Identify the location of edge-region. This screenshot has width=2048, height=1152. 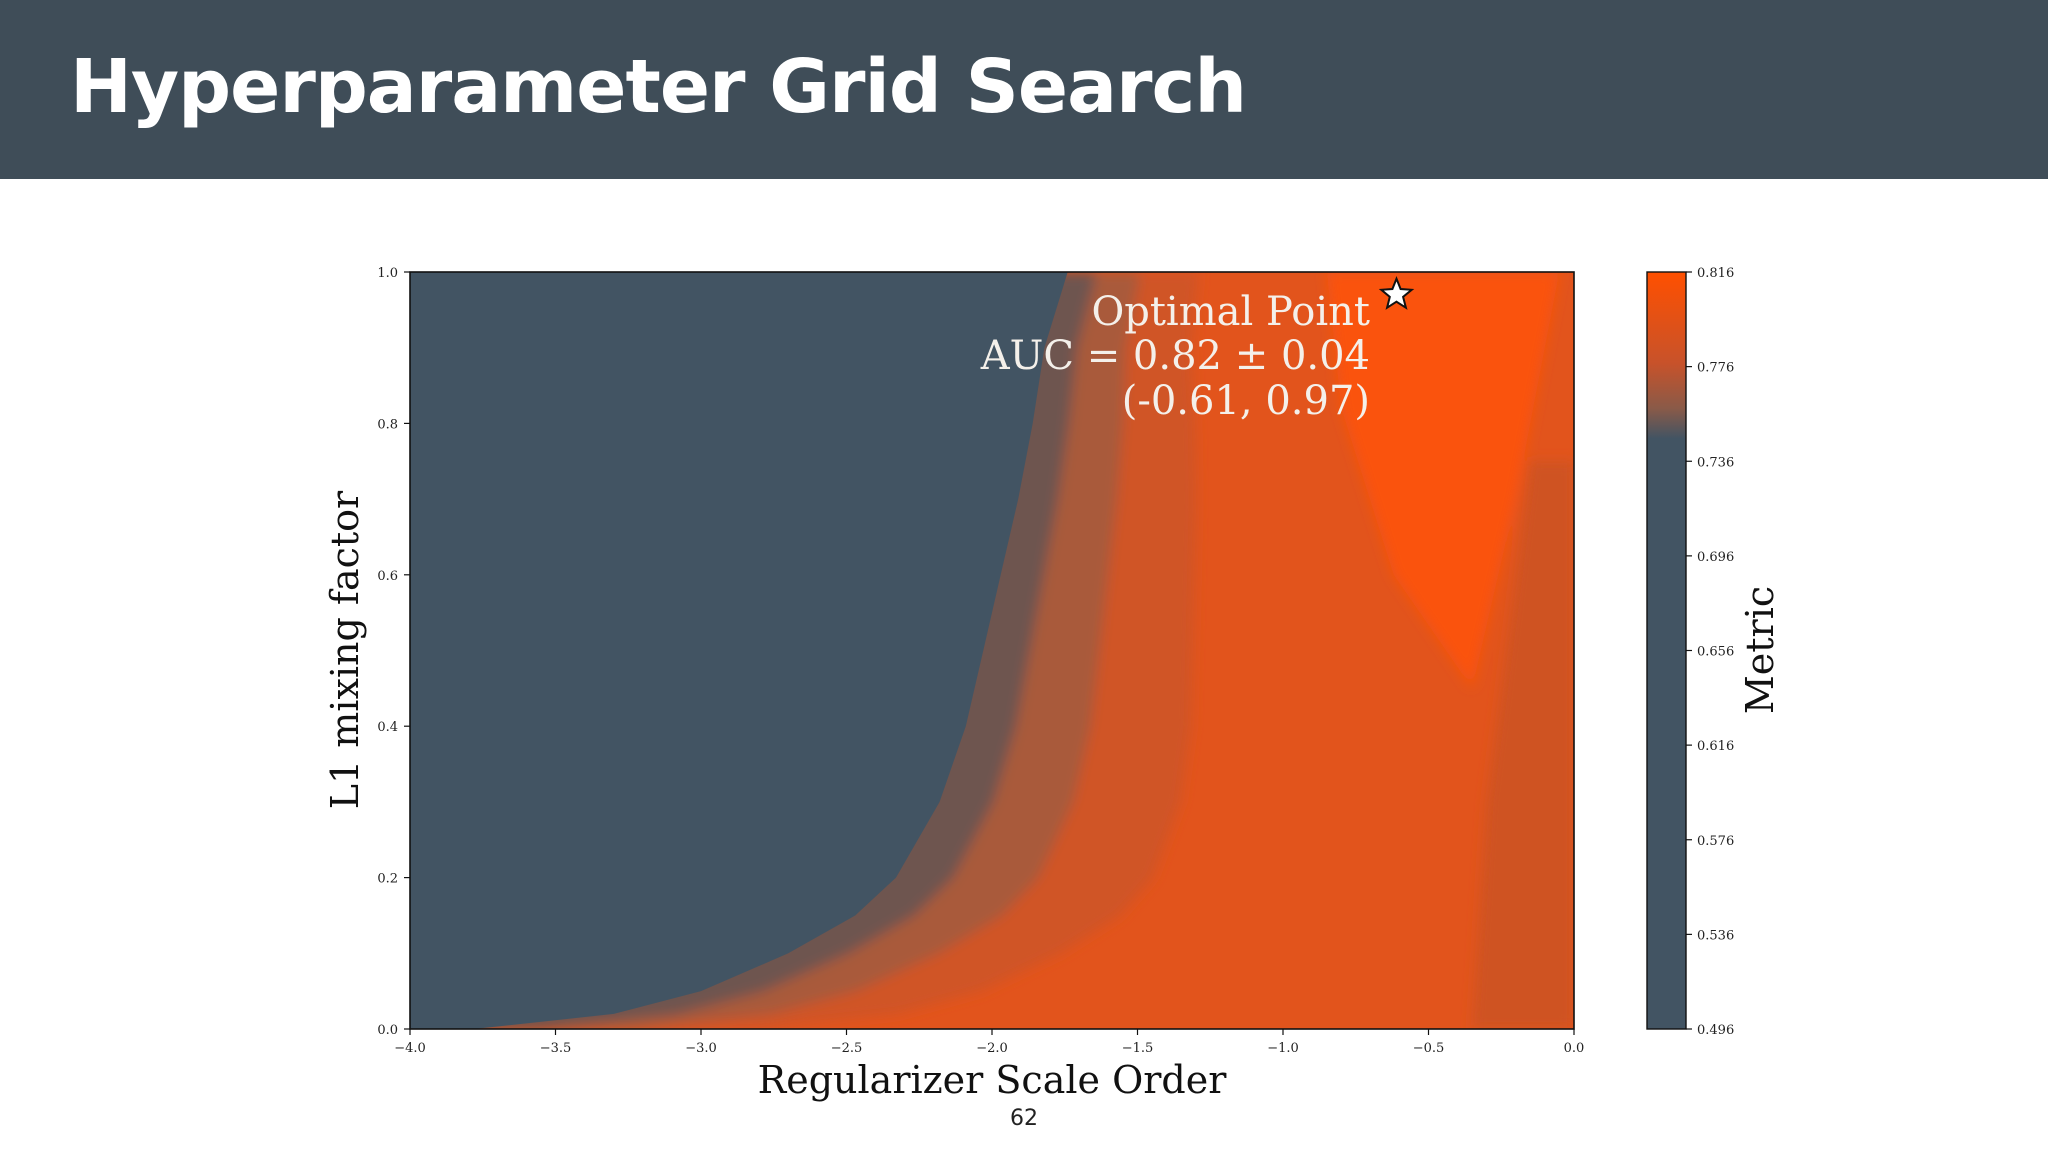
(1523, 745).